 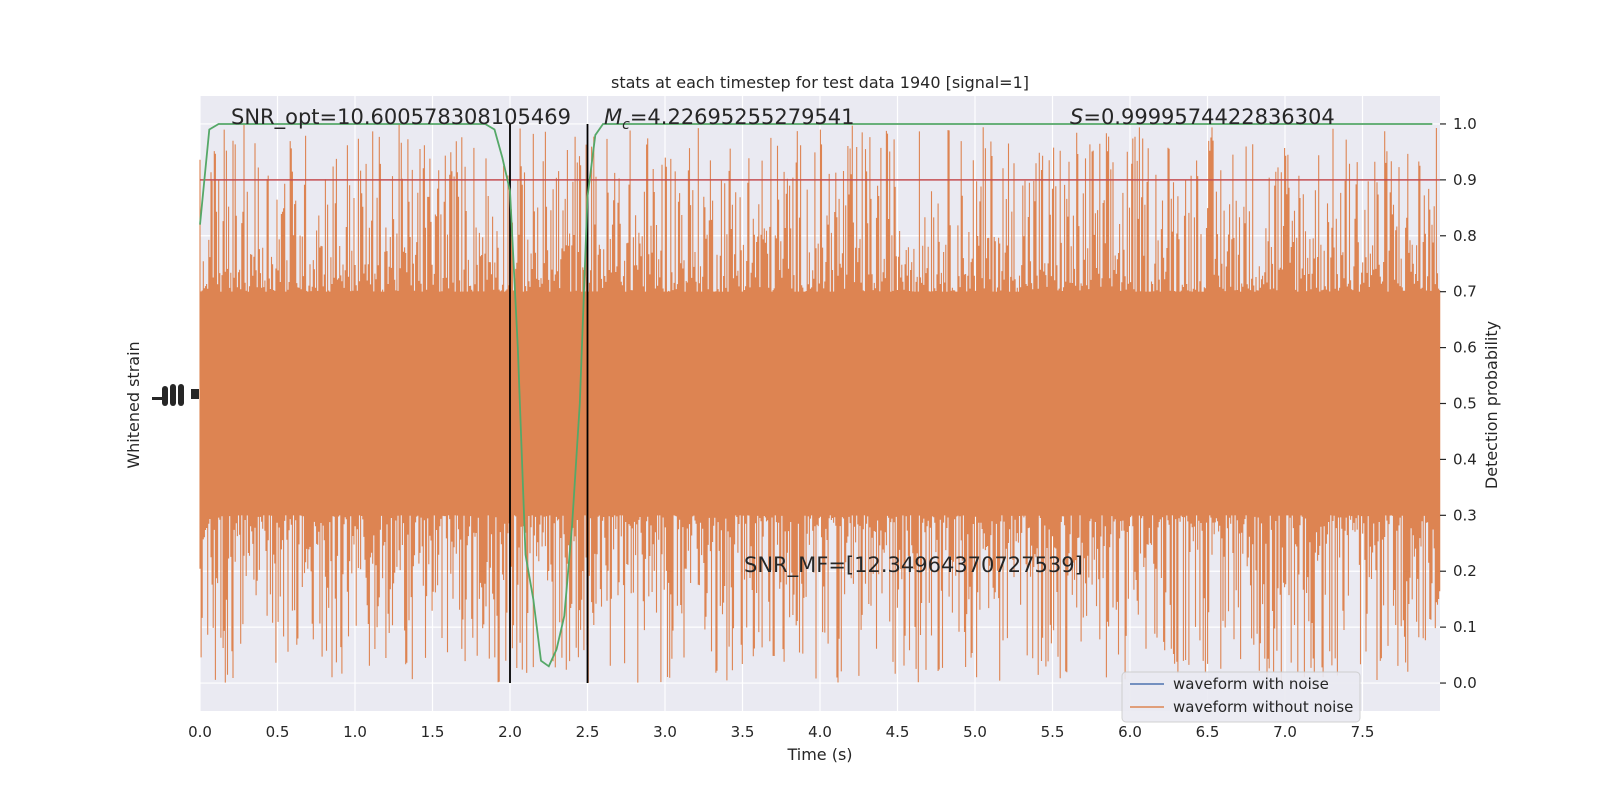 What do you see at coordinates (1208, 732) in the screenshot?
I see `x-tick-label: 6.5` at bounding box center [1208, 732].